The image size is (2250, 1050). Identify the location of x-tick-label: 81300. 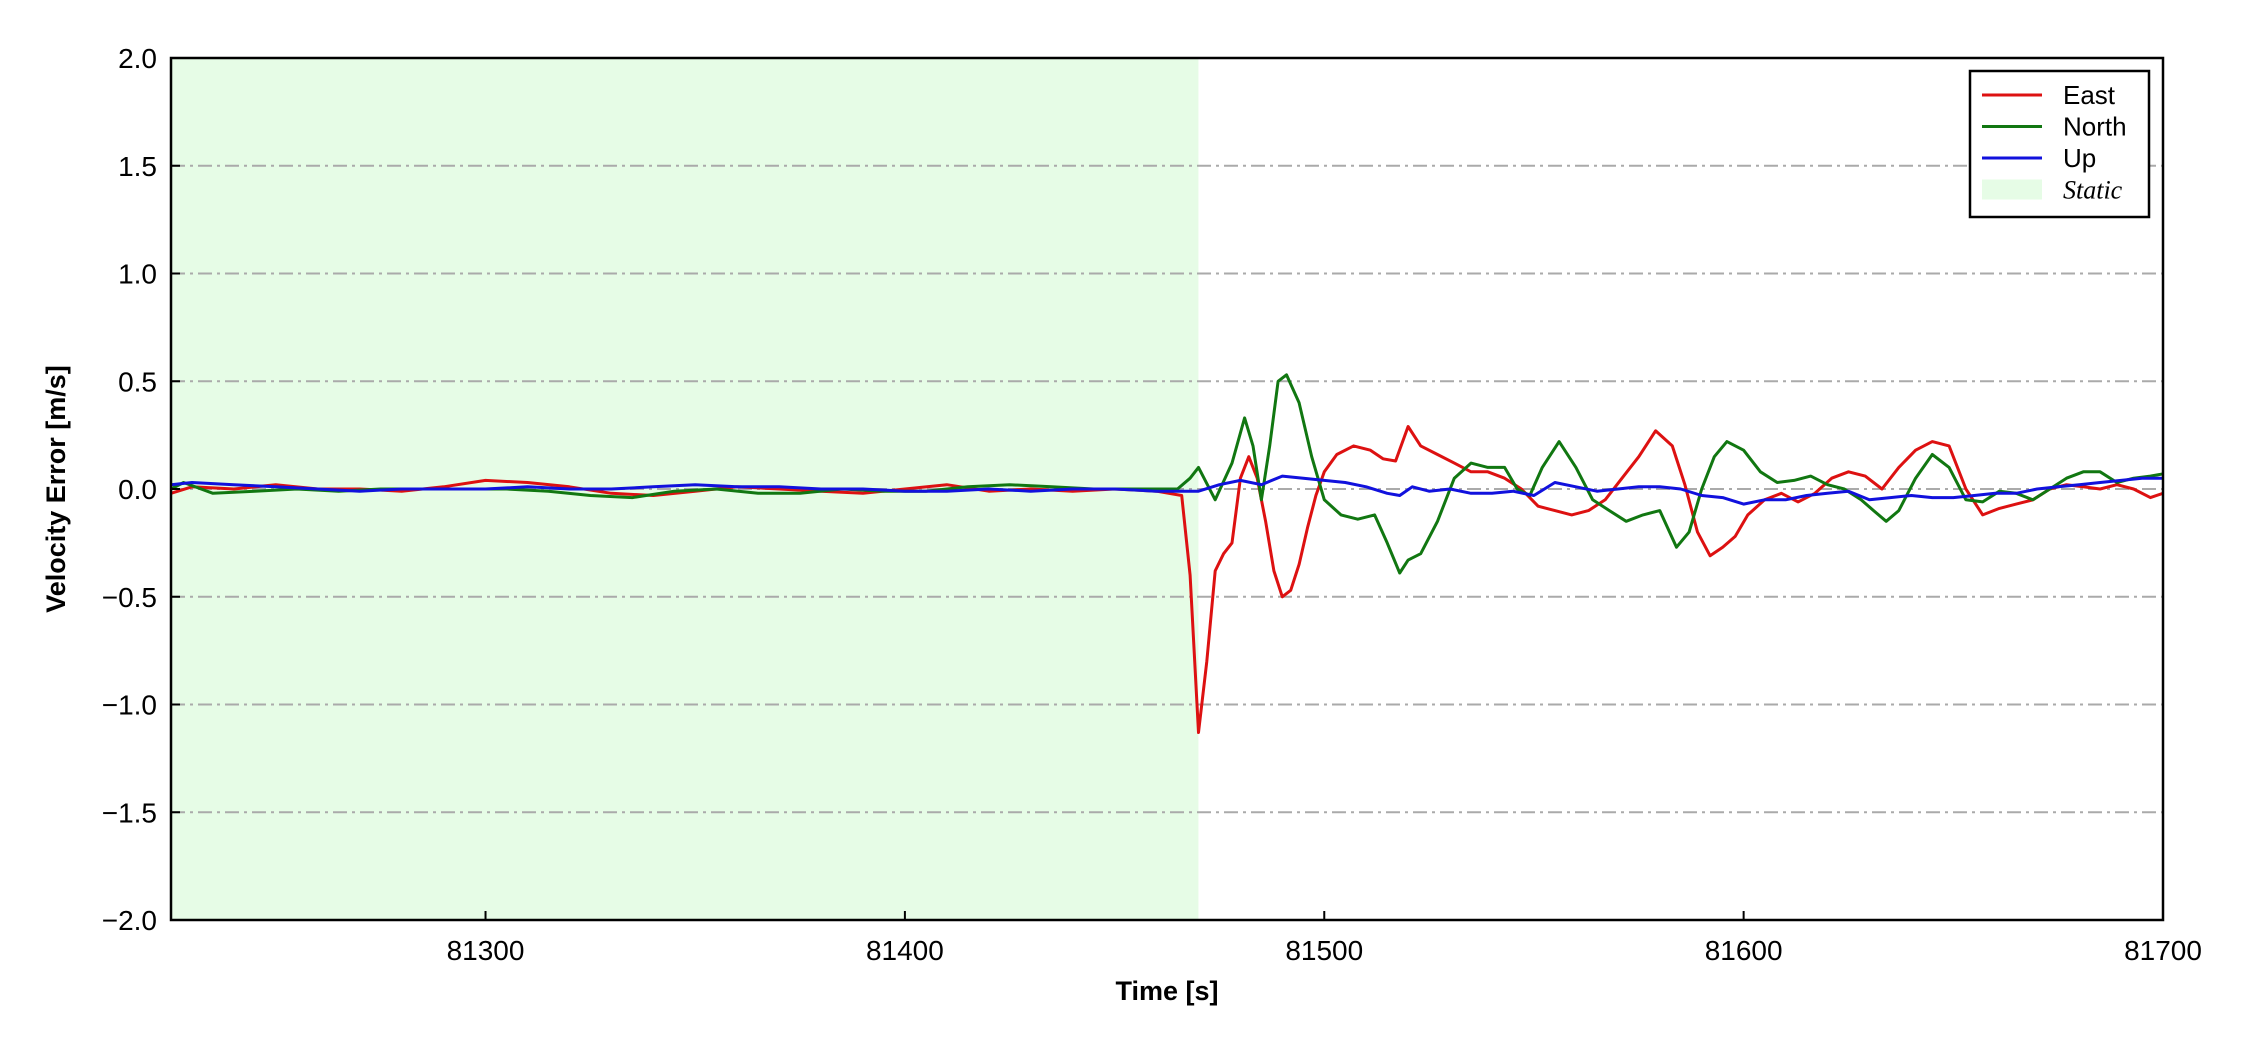
(486, 950).